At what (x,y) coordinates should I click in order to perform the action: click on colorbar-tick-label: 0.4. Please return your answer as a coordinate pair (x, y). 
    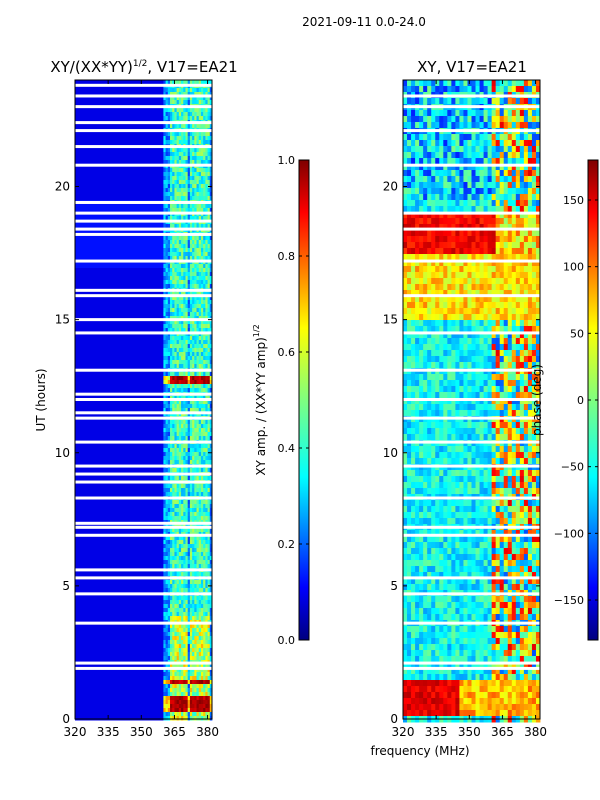
    Looking at the image, I should click on (287, 448).